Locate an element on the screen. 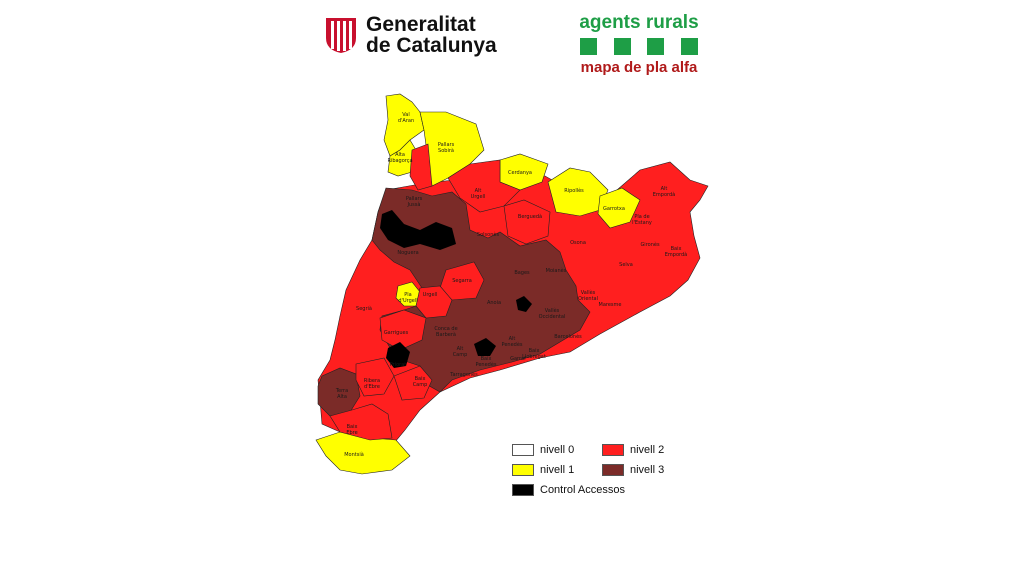 The image size is (1024, 576). generalitat-logo: Generalitat de Catalunya is located at coordinates (410, 35).